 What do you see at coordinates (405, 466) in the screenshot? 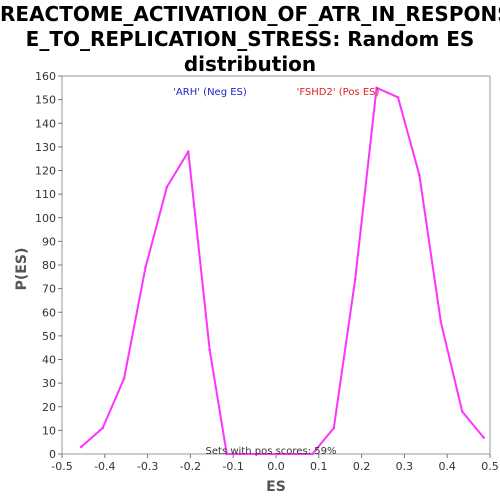
I see `x-tick-label: 0.3` at bounding box center [405, 466].